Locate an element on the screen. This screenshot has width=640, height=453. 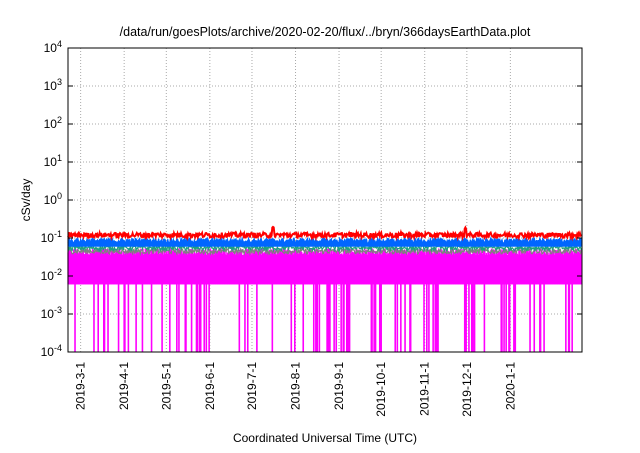
y-tick-label: 10⁻² is located at coordinates (51, 275).